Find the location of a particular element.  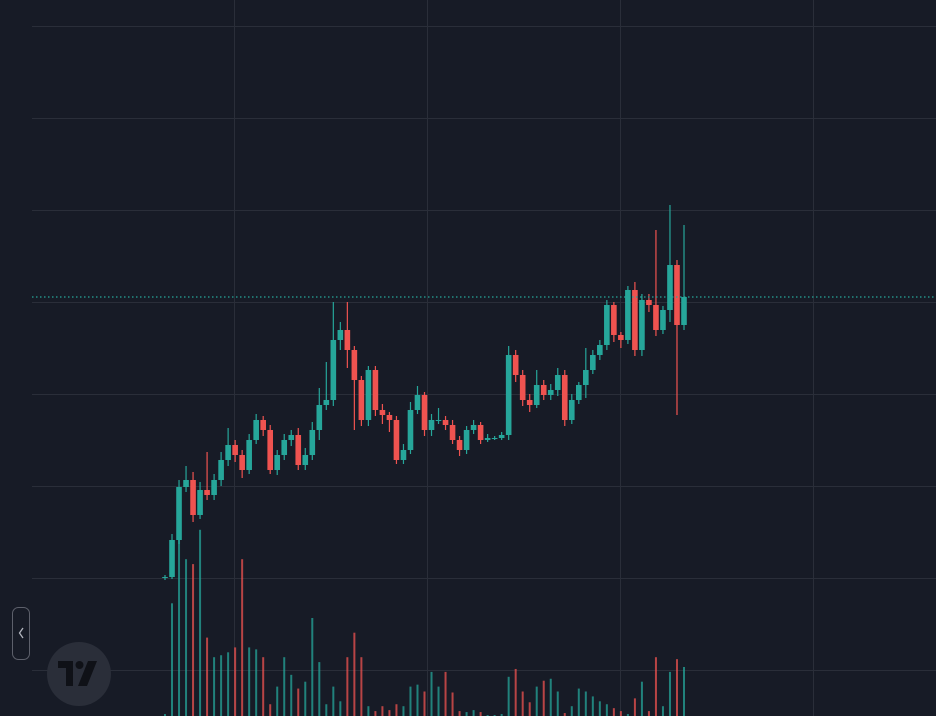

collapse-button is located at coordinates (21, 633).